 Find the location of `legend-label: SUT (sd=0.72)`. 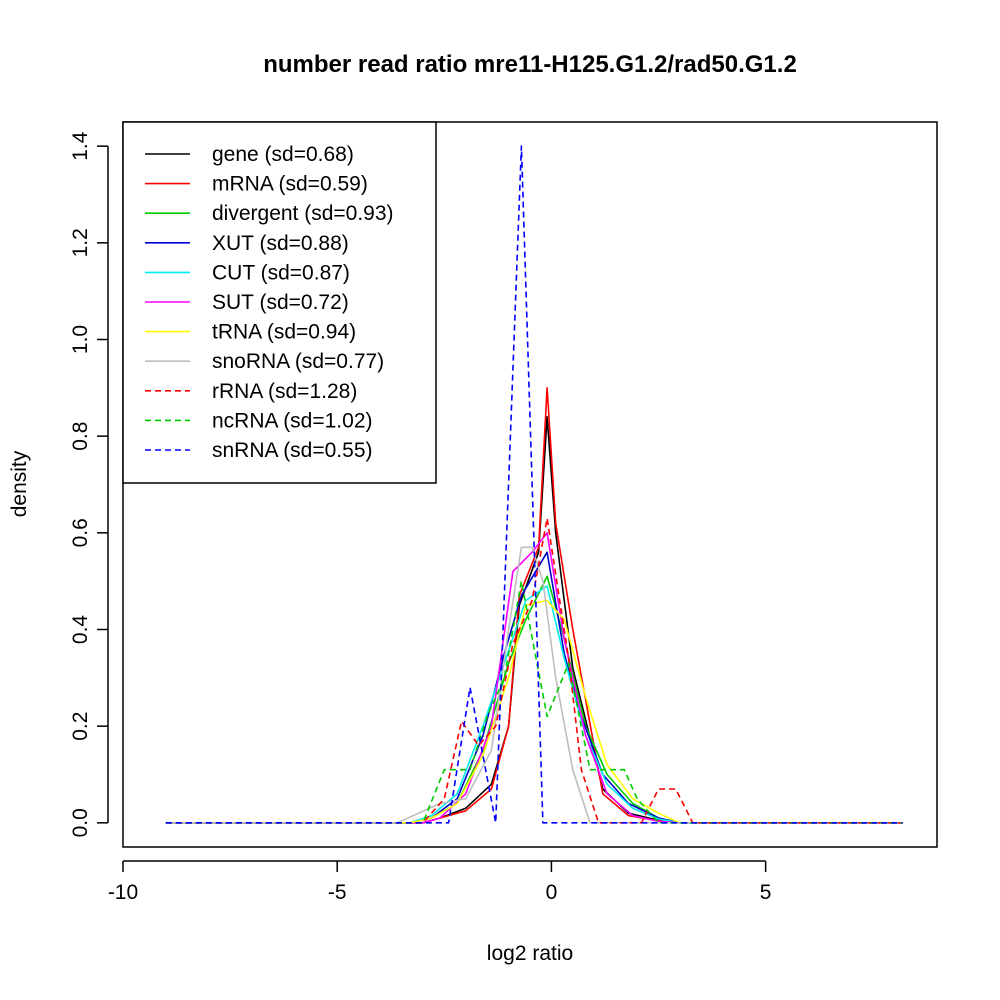

legend-label: SUT (sd=0.72) is located at coordinates (280, 302).